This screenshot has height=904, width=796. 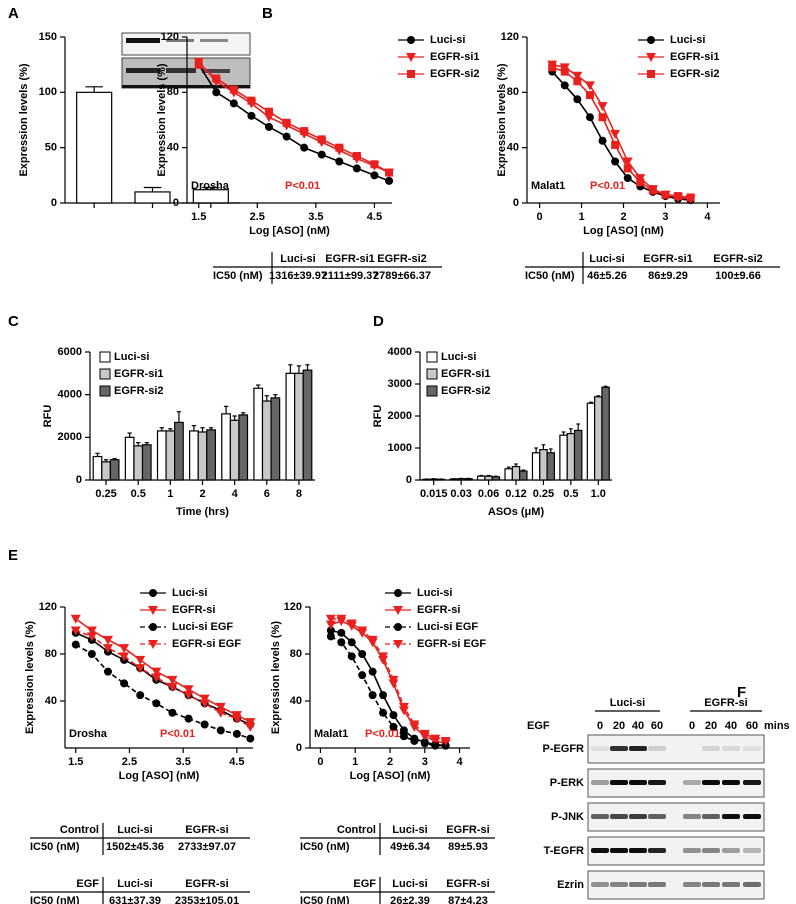 What do you see at coordinates (538, 726) in the screenshot?
I see `treatment-label: EGF` at bounding box center [538, 726].